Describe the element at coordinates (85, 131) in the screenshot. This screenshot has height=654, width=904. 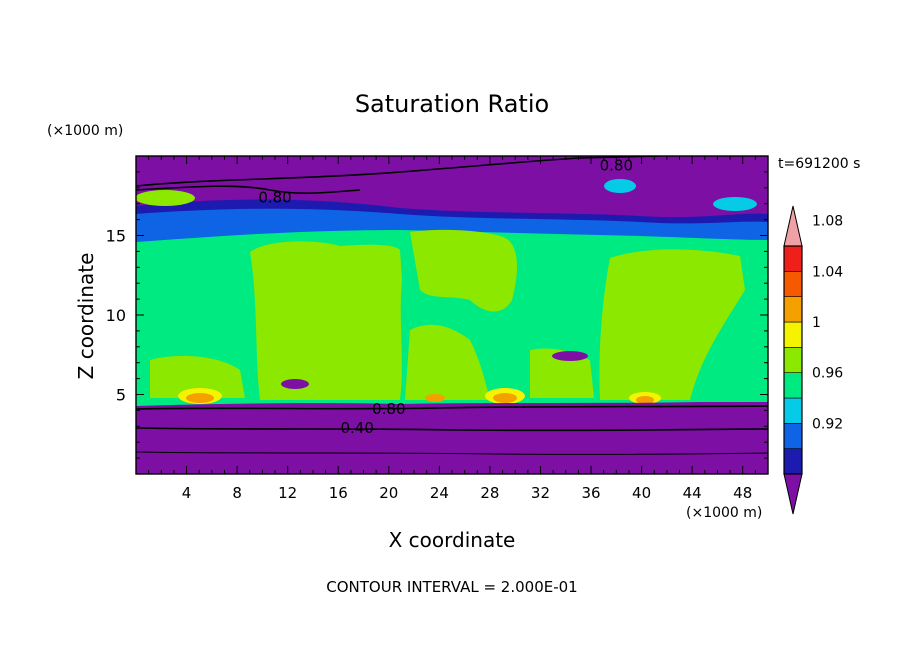
I see `y-unit-label: (×1000 m)` at that location.